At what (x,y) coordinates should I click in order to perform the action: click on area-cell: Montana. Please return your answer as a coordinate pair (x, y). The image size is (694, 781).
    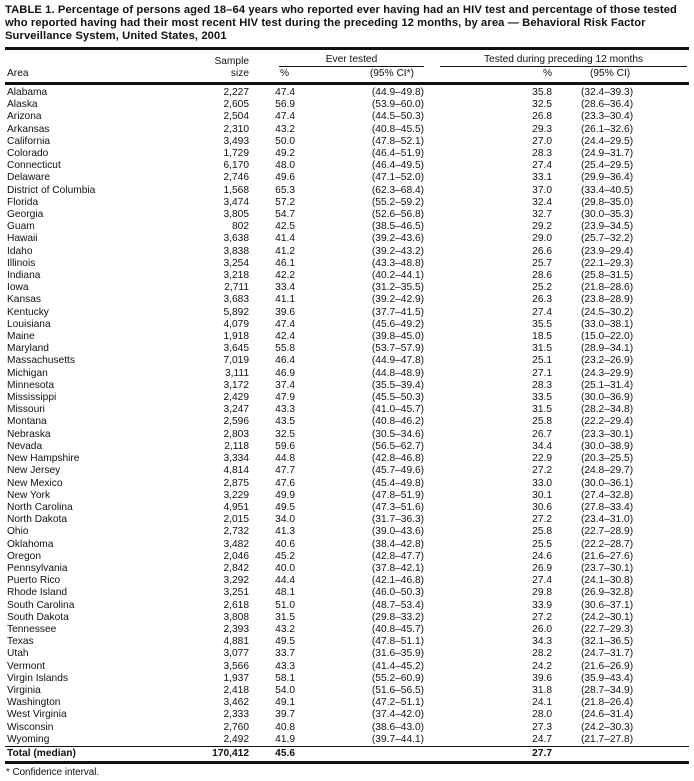
    Looking at the image, I should click on (27, 422).